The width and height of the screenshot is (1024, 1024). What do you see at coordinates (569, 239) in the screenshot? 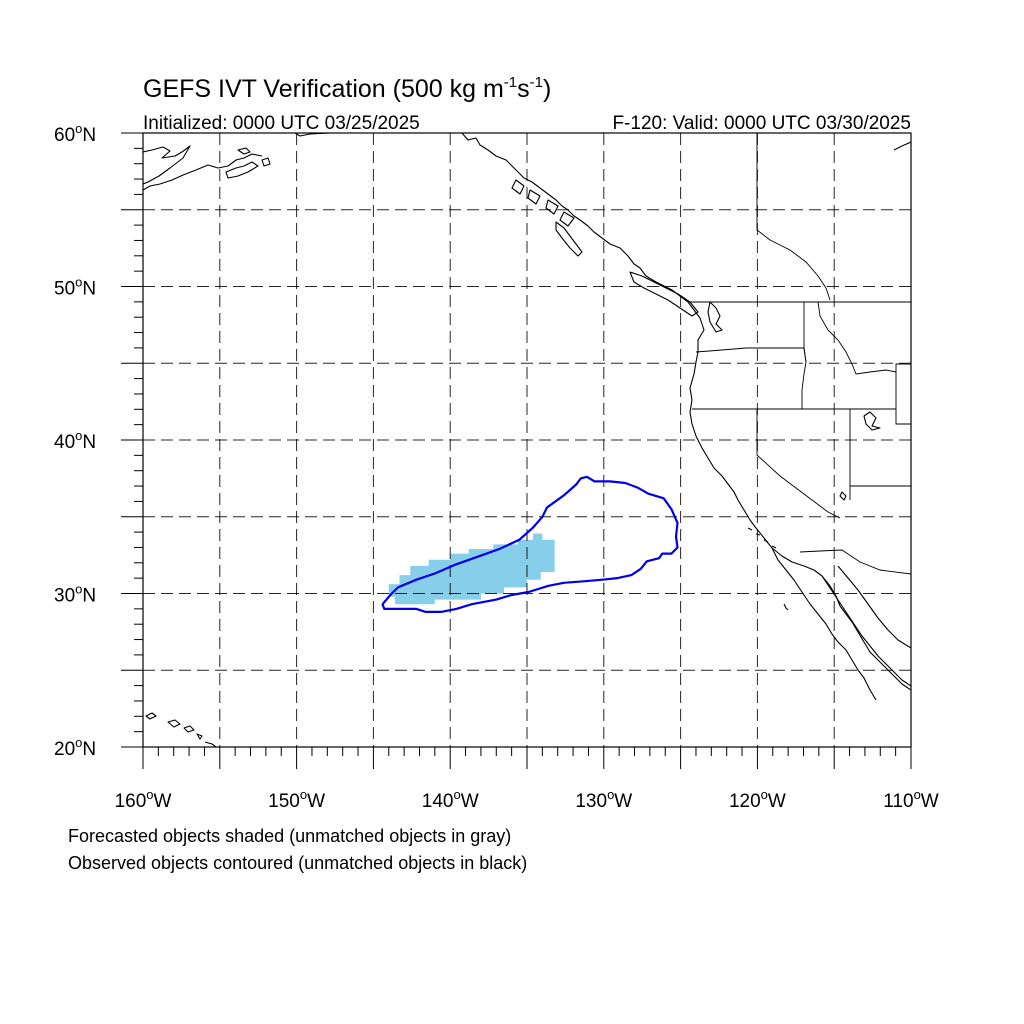
I see `haida-gwaii` at bounding box center [569, 239].